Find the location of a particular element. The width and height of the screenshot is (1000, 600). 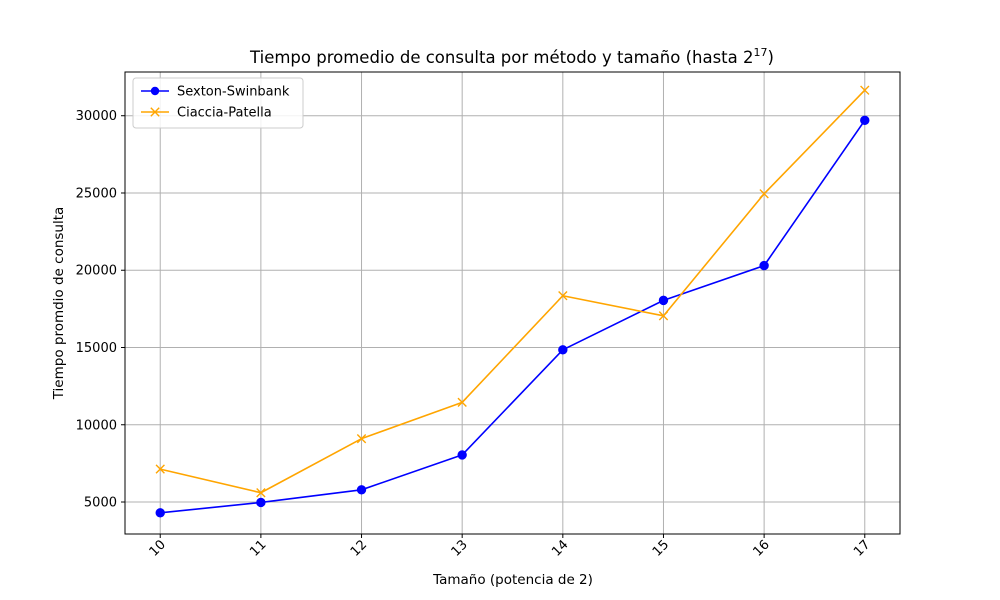

y-axis: 5000 10000 15000 20000 25000 30000 is located at coordinates (100, 310).